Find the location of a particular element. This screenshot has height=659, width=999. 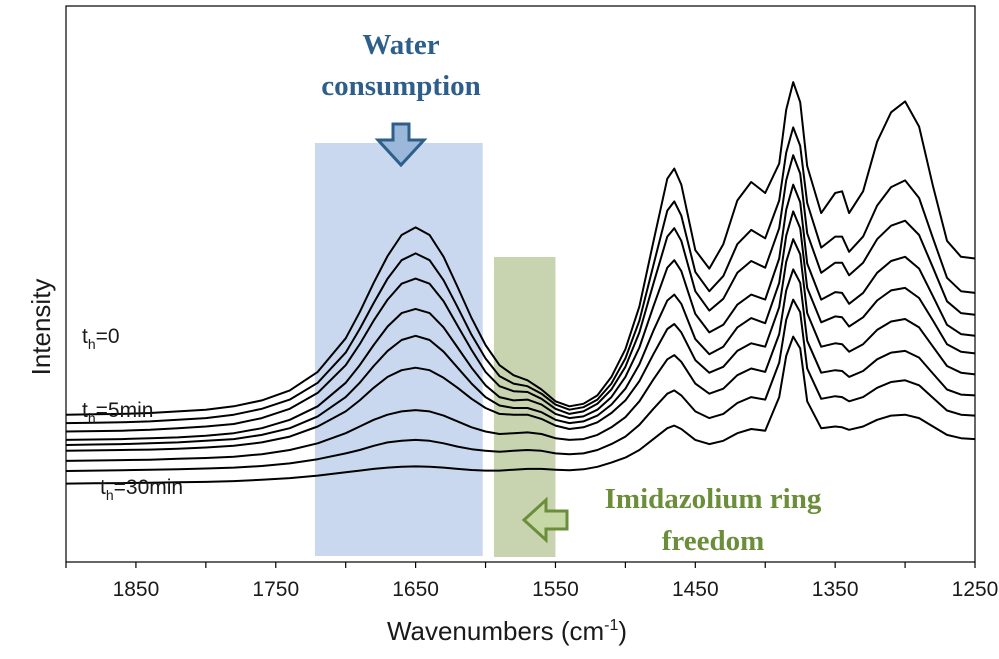

series-label-2: th=5min is located at coordinates (117, 412).